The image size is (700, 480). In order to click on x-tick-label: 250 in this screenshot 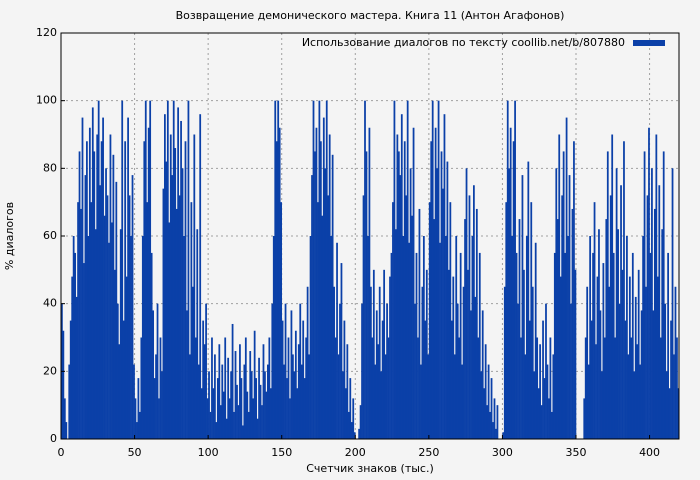, I will do `click(428, 452)`.